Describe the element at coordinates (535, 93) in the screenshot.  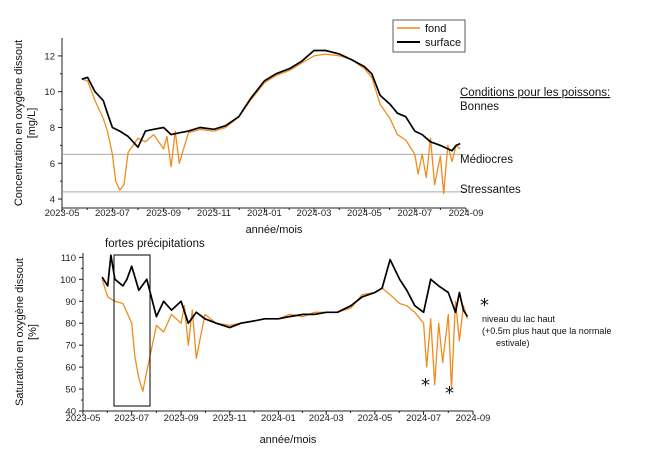
I see `conditions-title: Conditions pour les poissons:` at that location.